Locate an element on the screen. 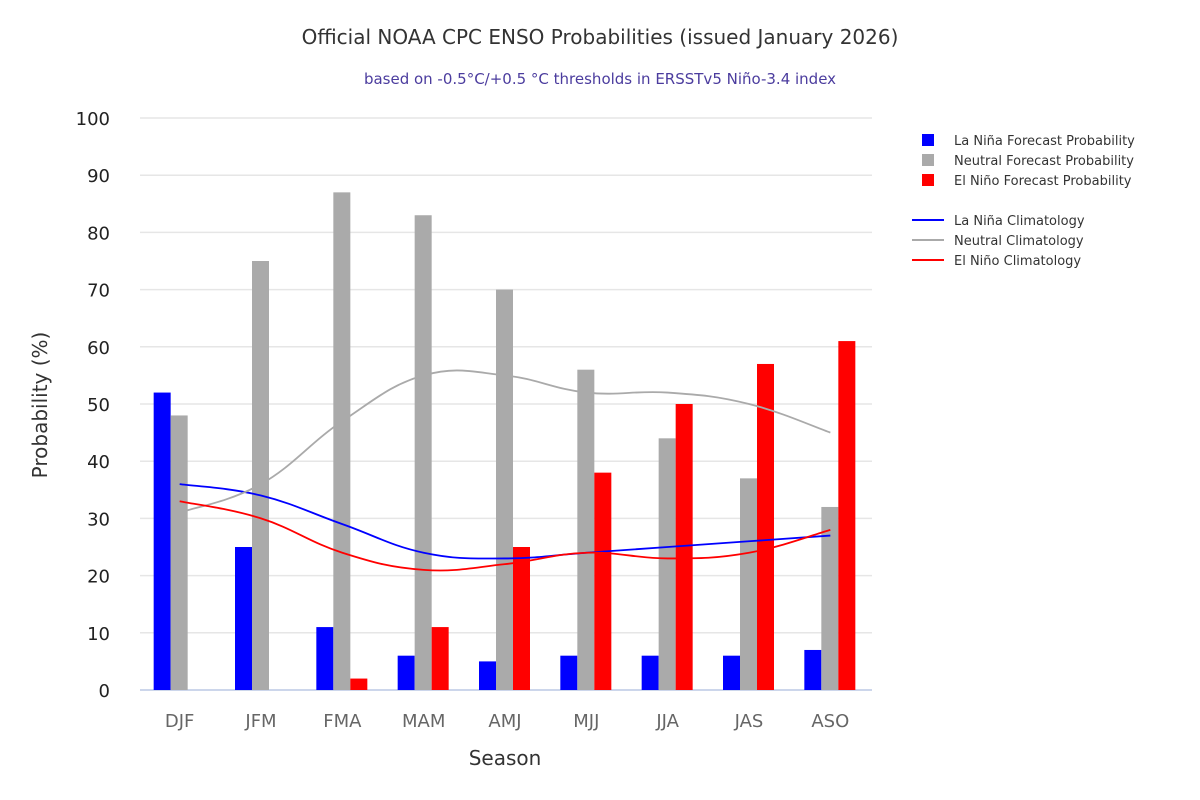 The width and height of the screenshot is (1200, 800). bar-neutral-forecast-probability-JJA is located at coordinates (667, 564).